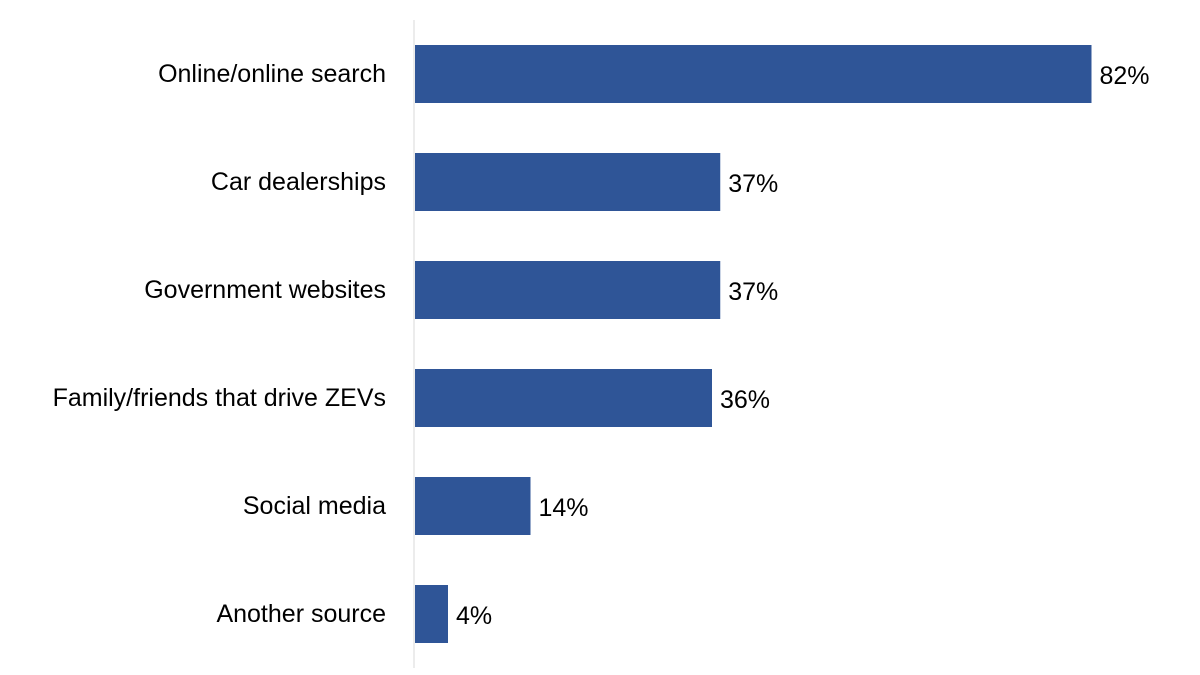 The width and height of the screenshot is (1200, 675). Describe the element at coordinates (564, 508) in the screenshot. I see `data-label-4: 14%` at that location.